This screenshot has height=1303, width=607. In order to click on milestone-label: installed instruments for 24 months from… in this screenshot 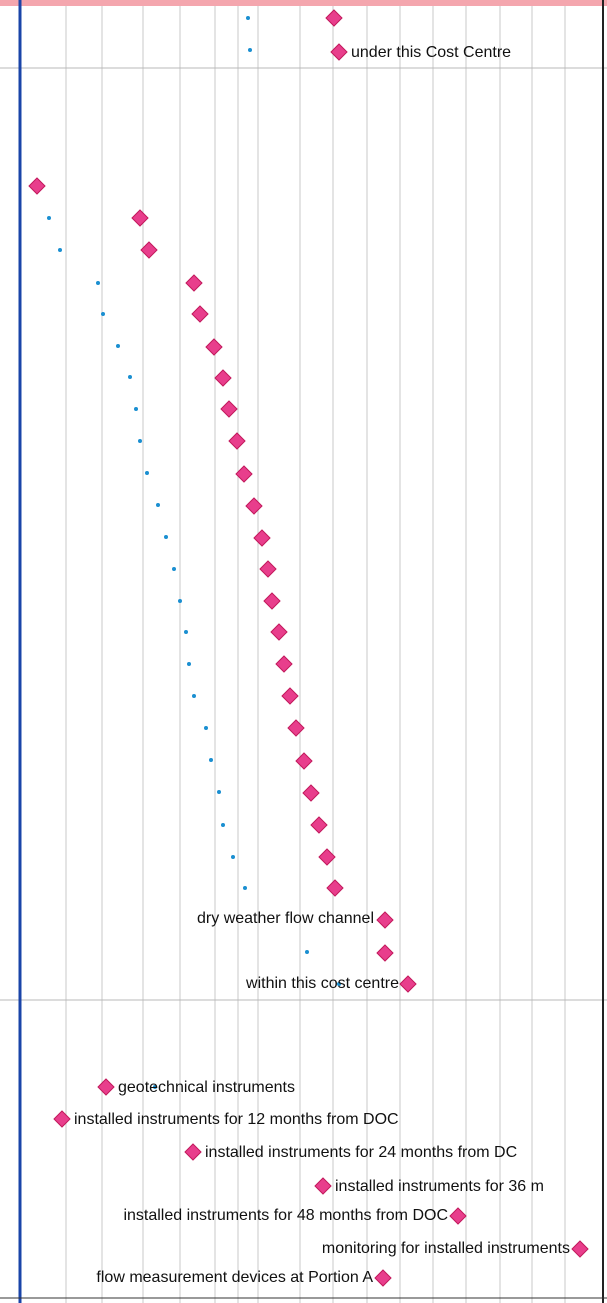, I will do `click(361, 1152)`.